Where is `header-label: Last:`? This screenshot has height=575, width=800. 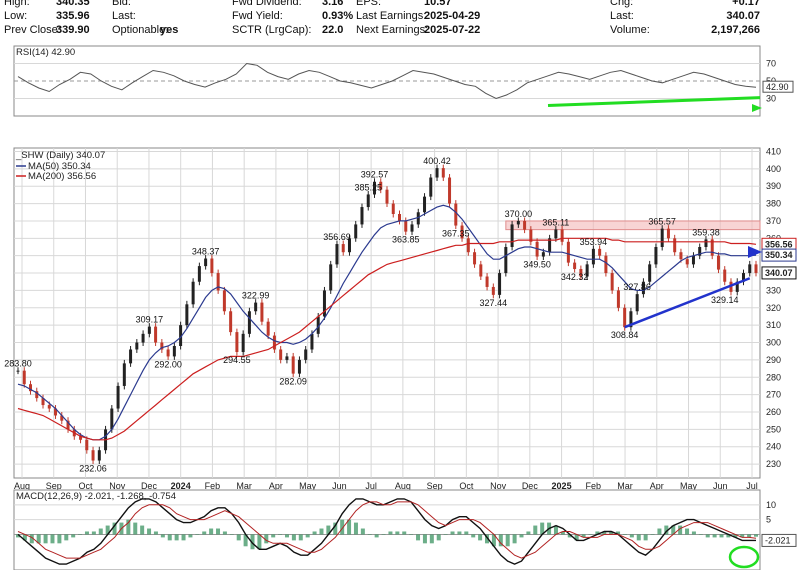
header-label: Last: is located at coordinates (622, 16).